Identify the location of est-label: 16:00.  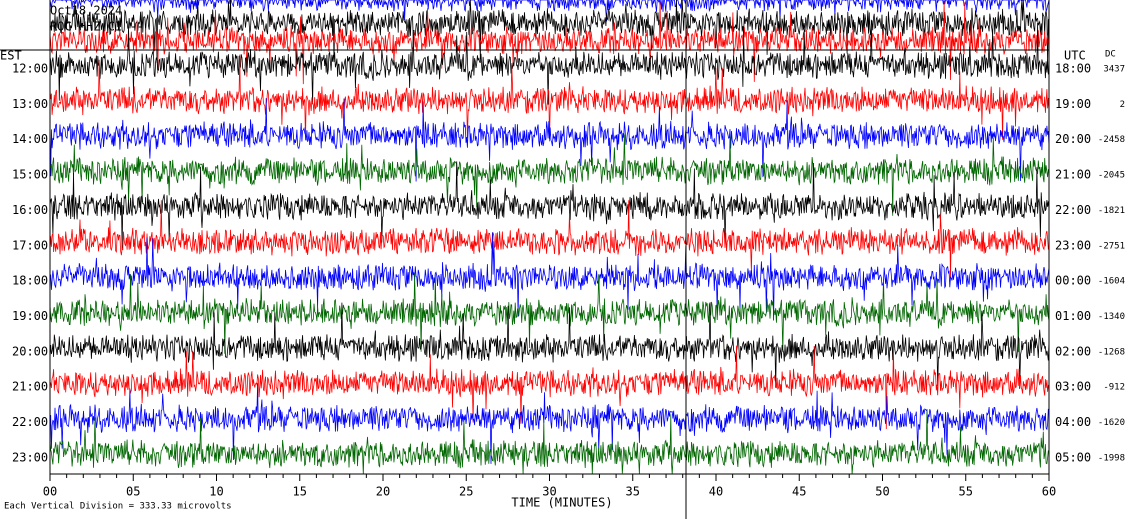
(30, 210).